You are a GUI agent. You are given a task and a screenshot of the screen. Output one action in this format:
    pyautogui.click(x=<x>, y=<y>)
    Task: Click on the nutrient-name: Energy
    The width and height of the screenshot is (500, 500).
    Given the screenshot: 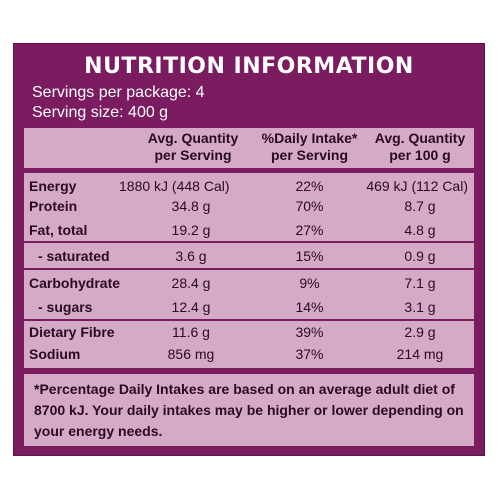 What is the action you would take?
    pyautogui.click(x=53, y=186)
    